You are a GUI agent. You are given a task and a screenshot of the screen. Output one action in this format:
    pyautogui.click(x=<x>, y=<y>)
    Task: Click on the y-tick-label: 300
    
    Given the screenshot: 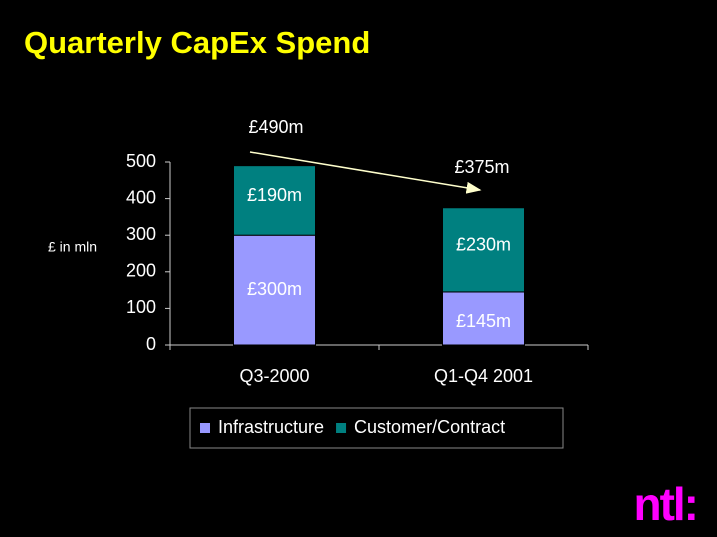 What is the action you would take?
    pyautogui.click(x=141, y=234)
    